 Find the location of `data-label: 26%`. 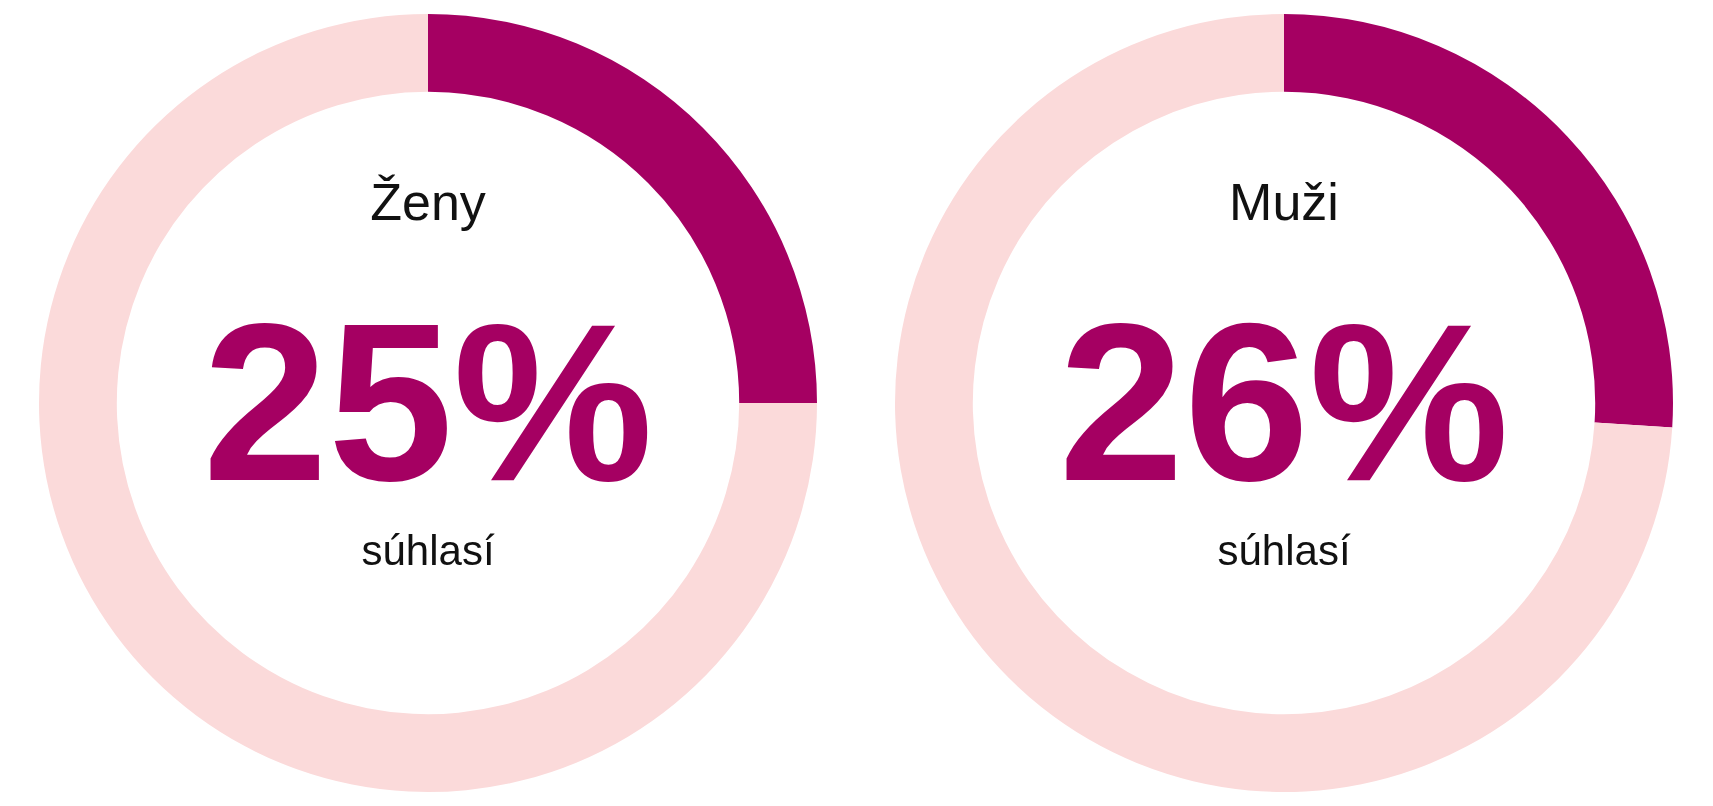

data-label: 26% is located at coordinates (1284, 402).